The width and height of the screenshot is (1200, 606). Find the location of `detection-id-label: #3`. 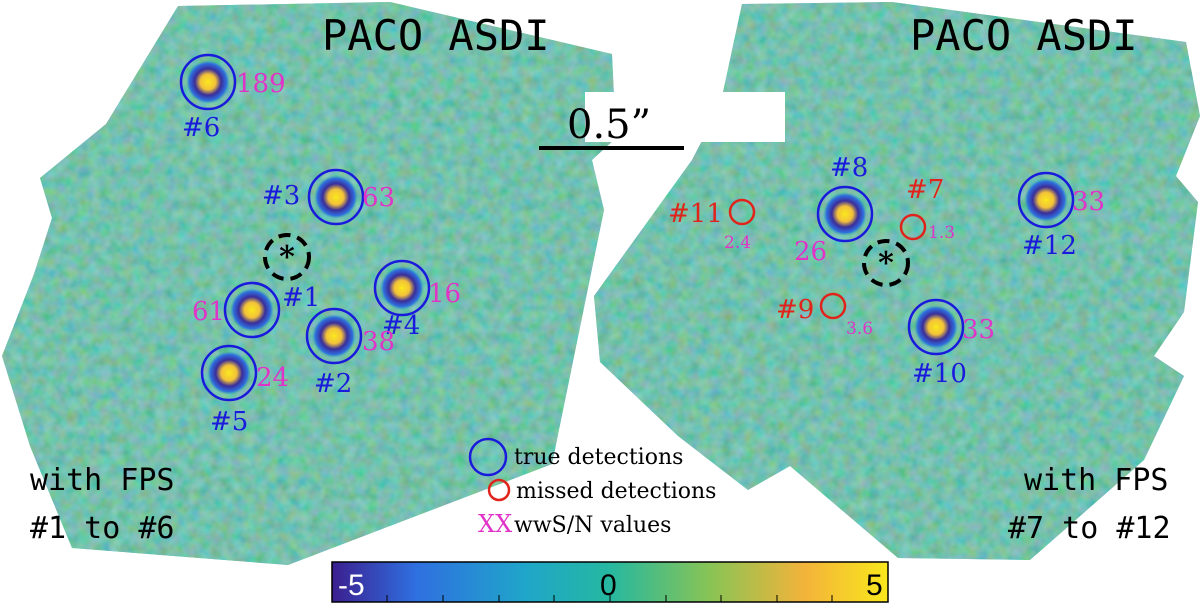

detection-id-label: #3 is located at coordinates (281, 196).